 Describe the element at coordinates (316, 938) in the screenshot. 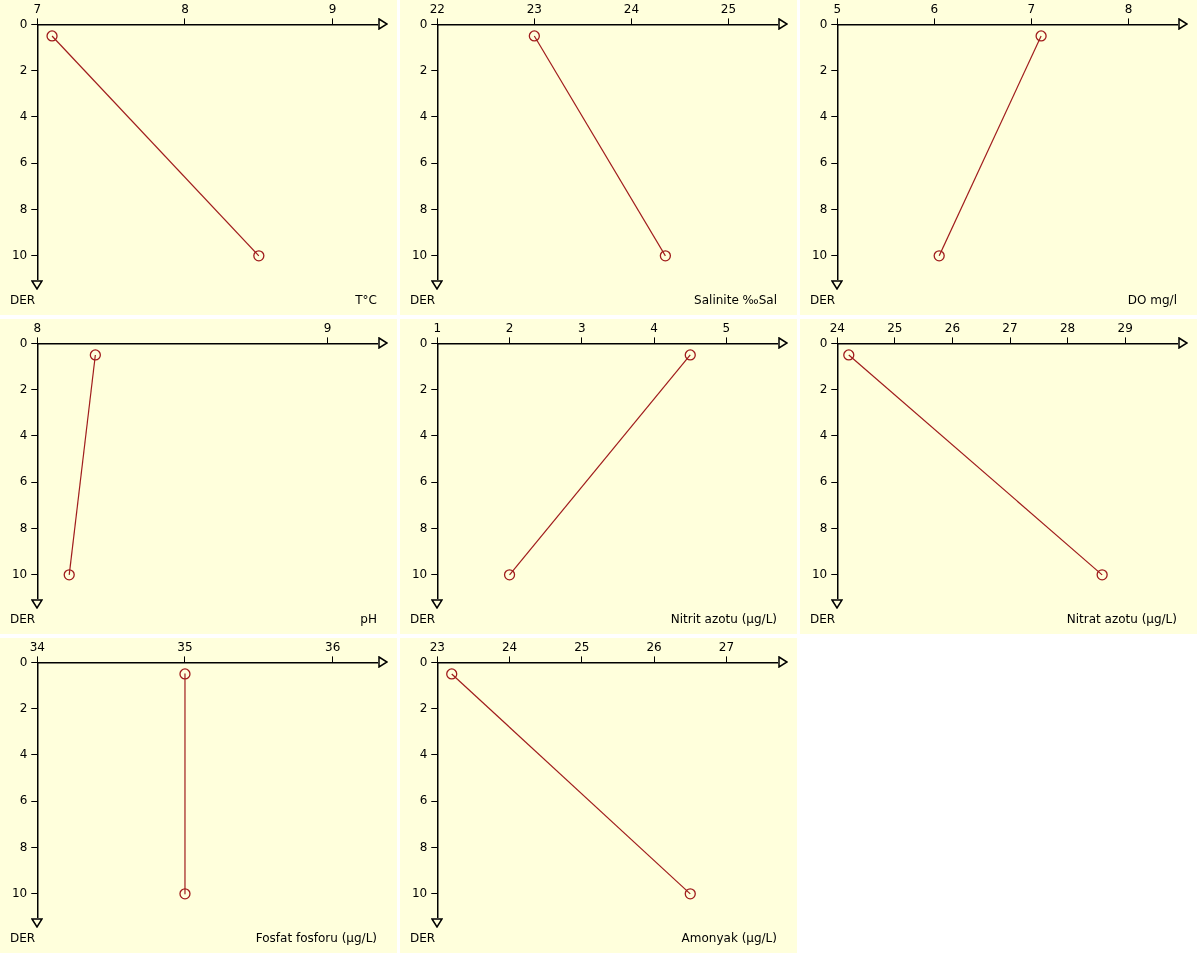

I see `x-axis-title: Fosfat fosforu (µg/L)` at that location.